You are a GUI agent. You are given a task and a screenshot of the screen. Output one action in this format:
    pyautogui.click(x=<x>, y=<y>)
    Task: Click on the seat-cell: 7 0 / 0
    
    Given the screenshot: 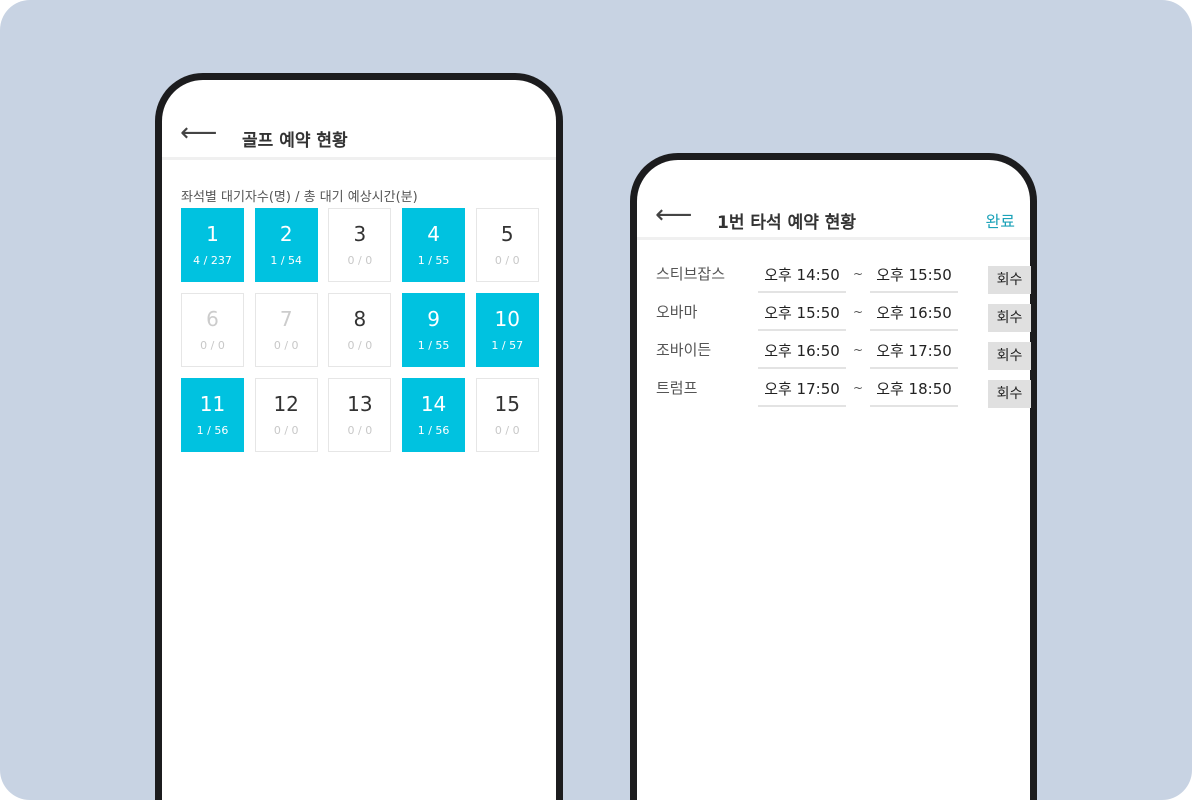 What is the action you would take?
    pyautogui.click(x=286, y=330)
    